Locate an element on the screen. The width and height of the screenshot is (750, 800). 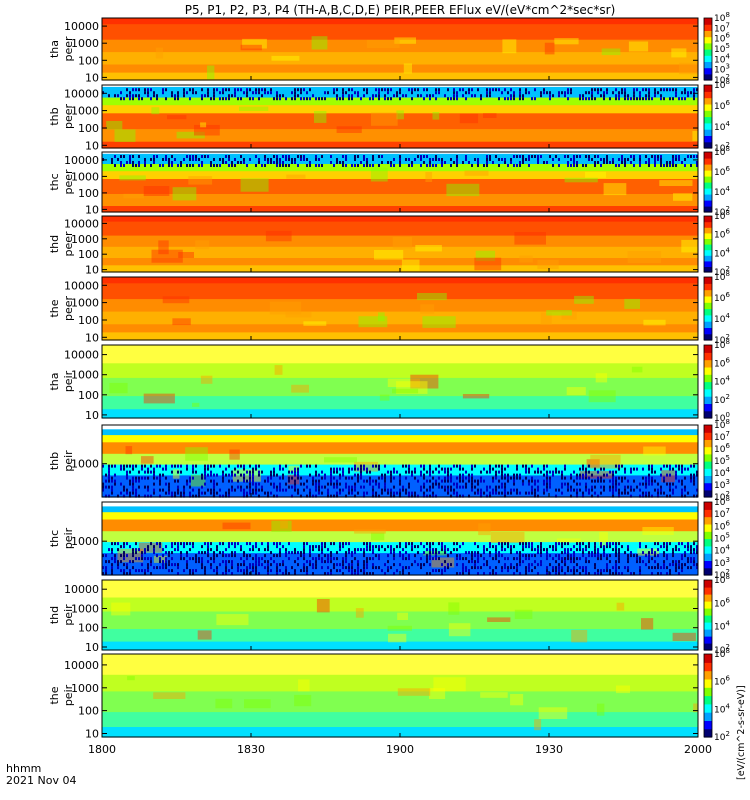
colorbar-frame is located at coordinates (708, 182).